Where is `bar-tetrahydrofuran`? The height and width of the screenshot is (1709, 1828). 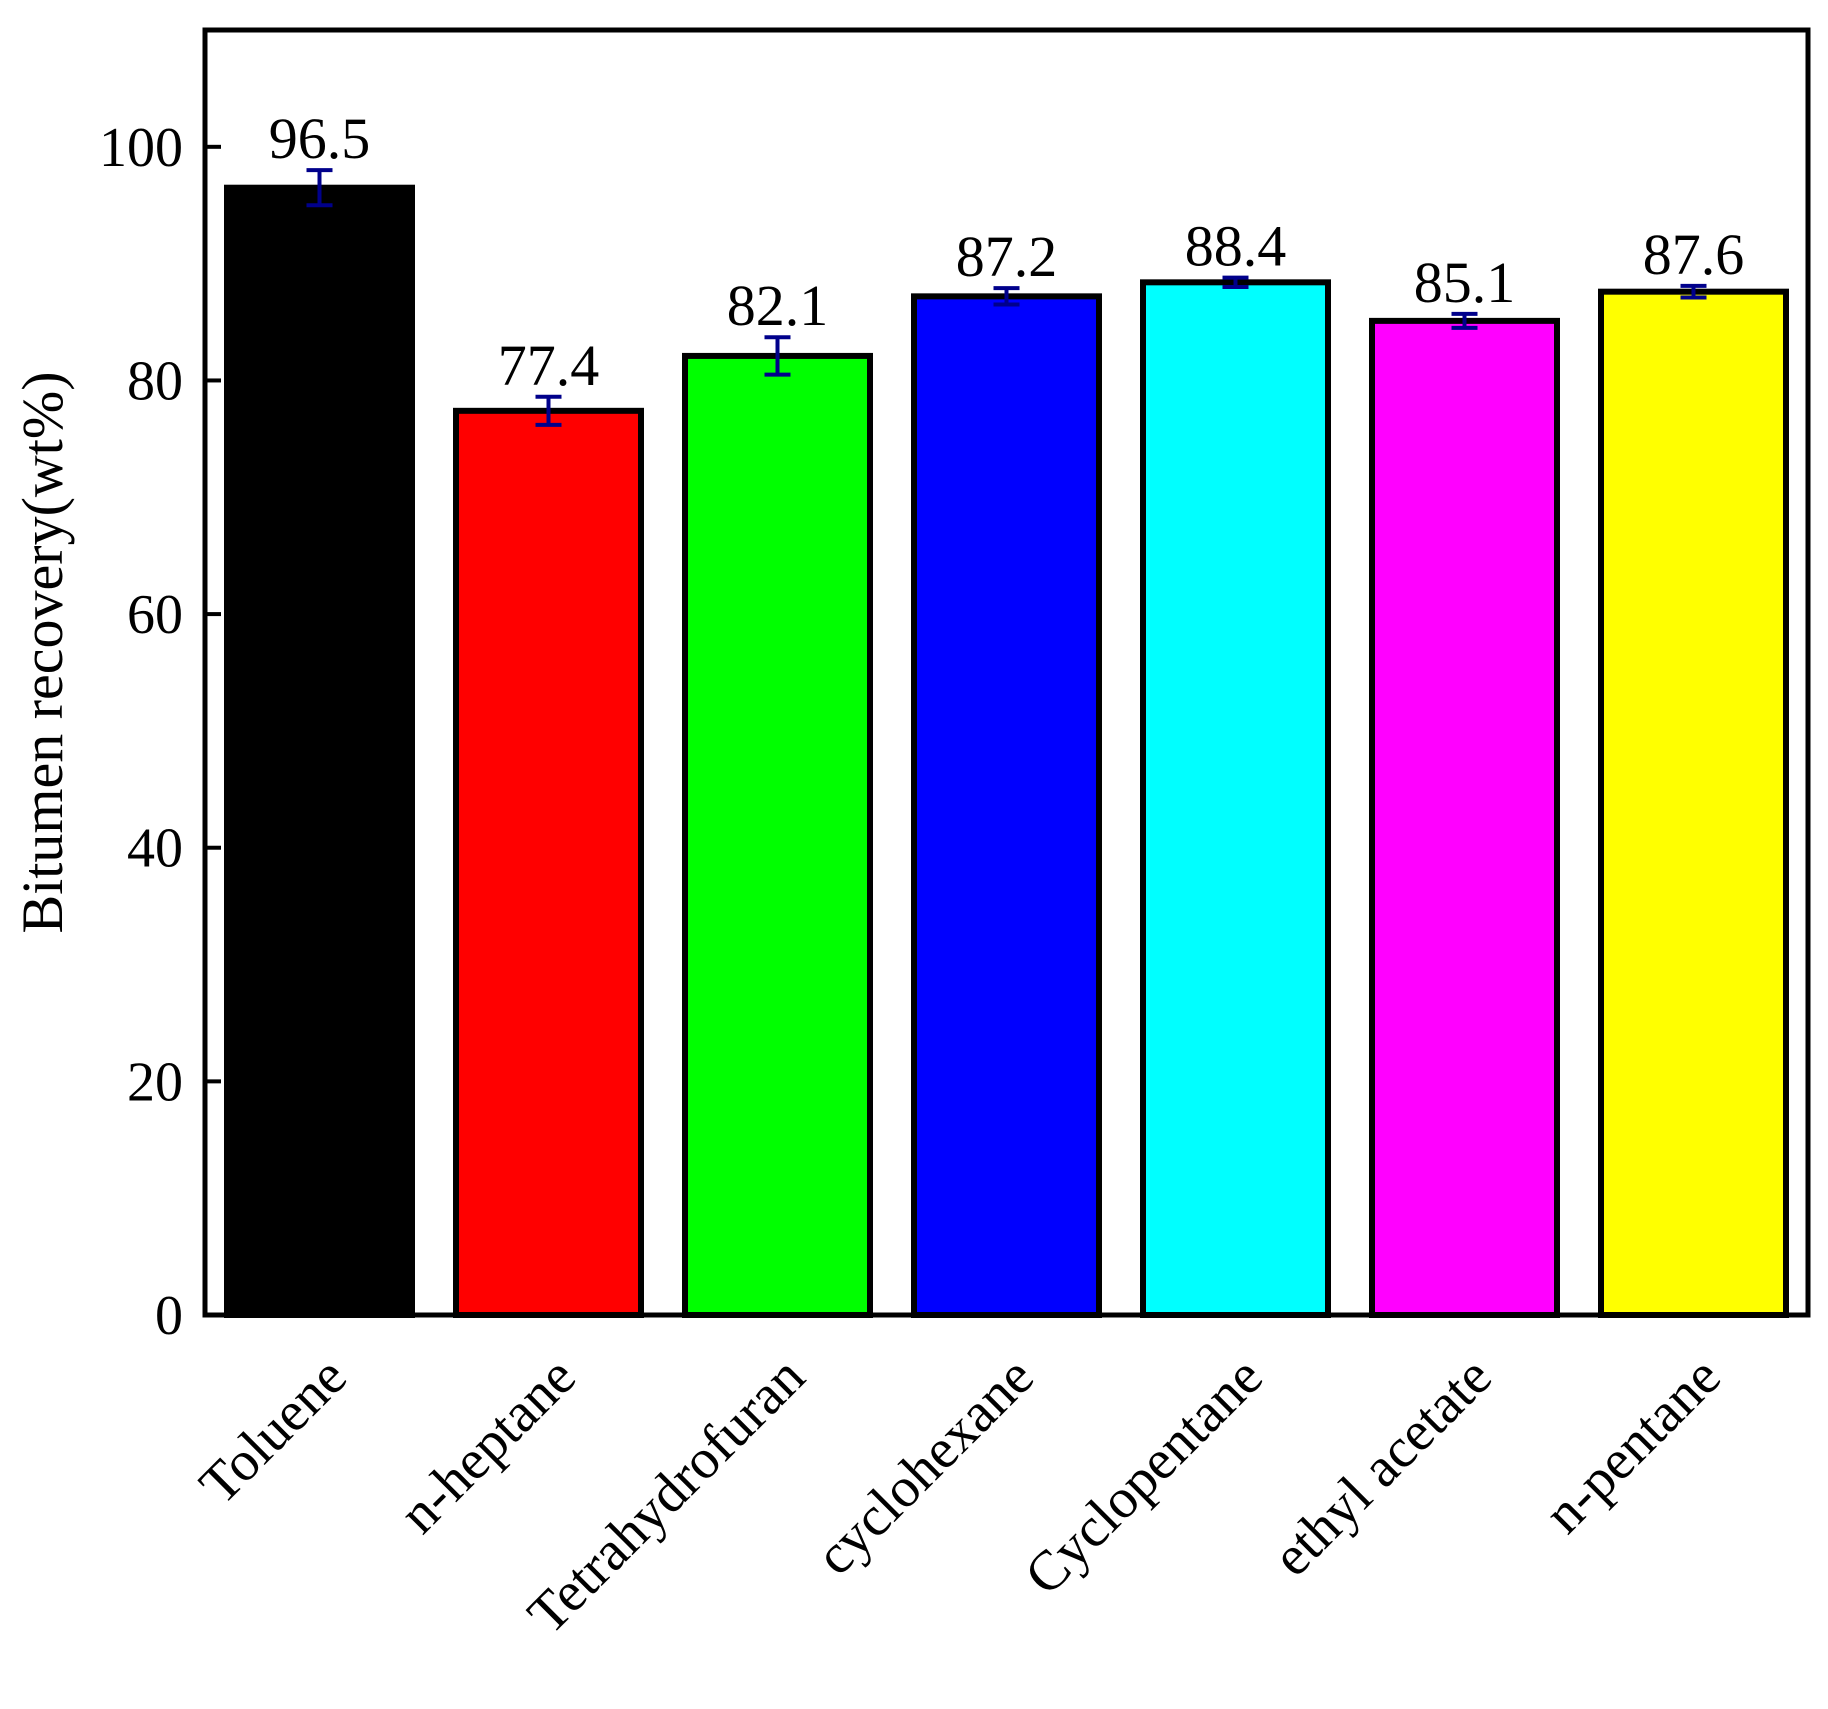 bar-tetrahydrofuran is located at coordinates (777, 835).